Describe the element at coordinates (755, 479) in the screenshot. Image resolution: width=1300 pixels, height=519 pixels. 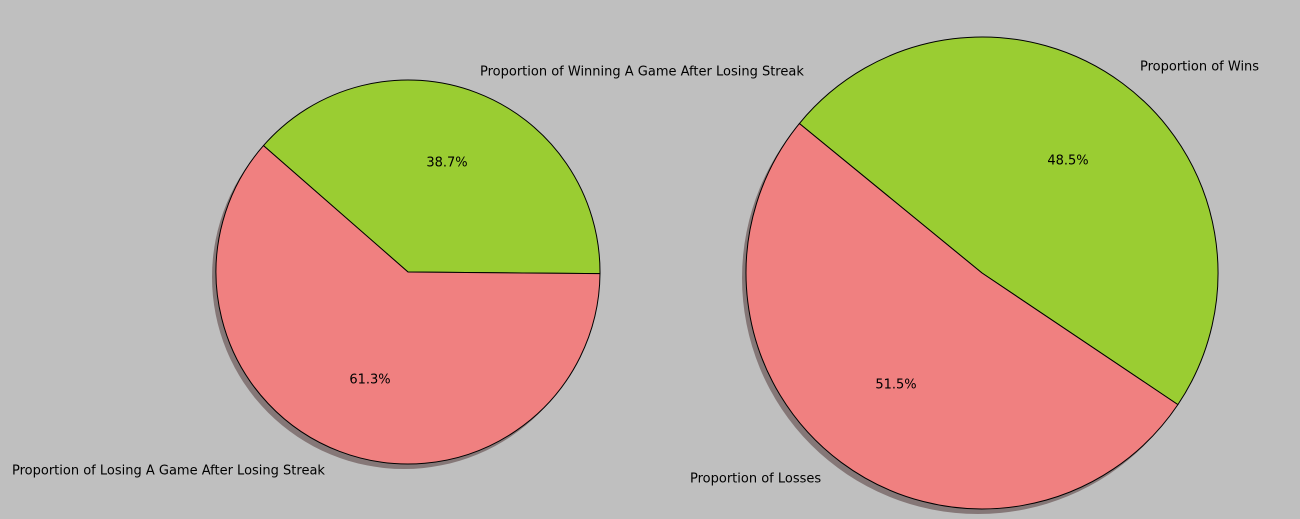
I see `slice-category-label: Proportion of Losses` at that location.